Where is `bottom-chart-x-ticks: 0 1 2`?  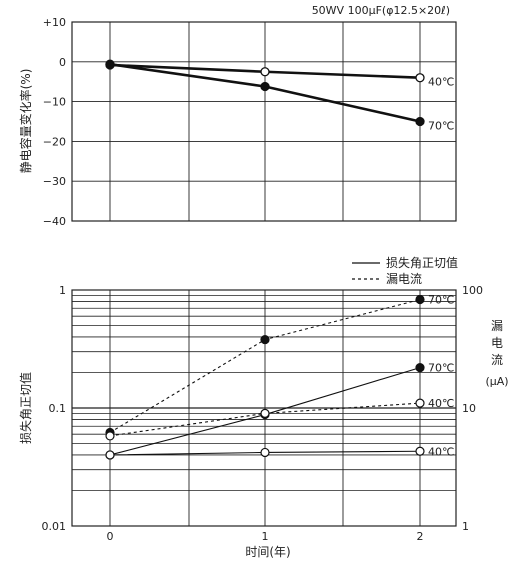
bottom-chart-x-ticks: 0 1 2 is located at coordinates (265, 536).